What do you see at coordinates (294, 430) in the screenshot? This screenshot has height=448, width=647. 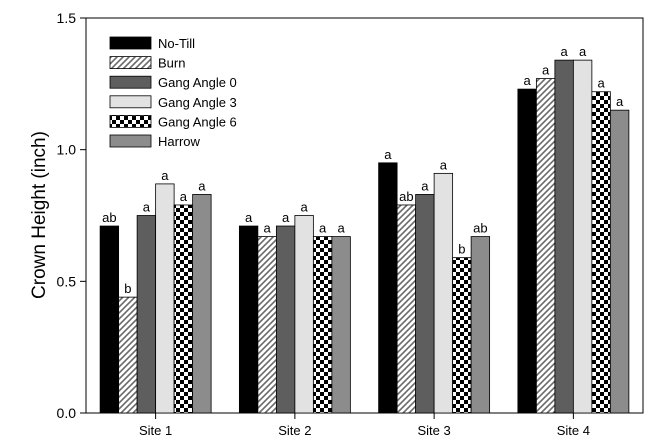 I see `x-category-label: Site 2` at bounding box center [294, 430].